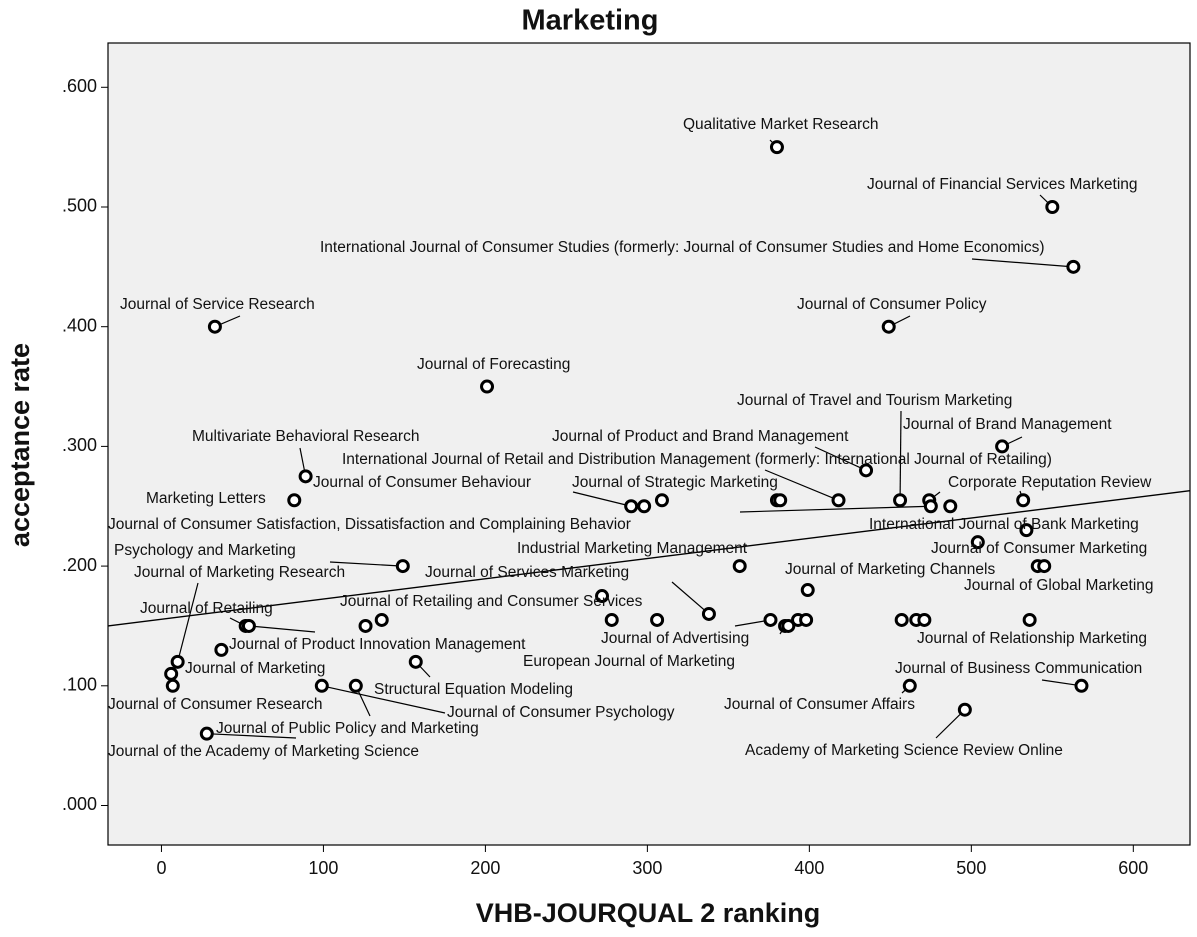 This screenshot has width=1197, height=937. What do you see at coordinates (809, 868) in the screenshot?
I see `x-tick-label: 400` at bounding box center [809, 868].